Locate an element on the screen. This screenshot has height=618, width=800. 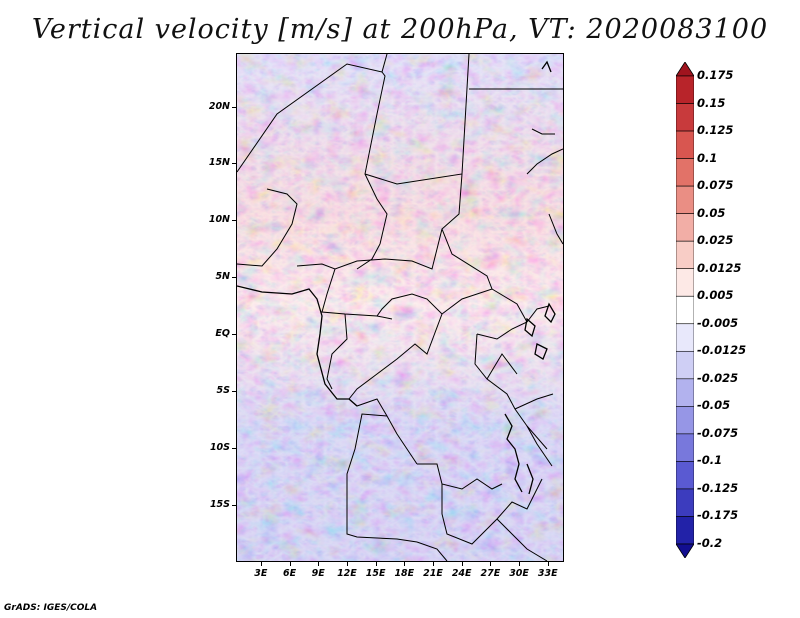
colorbar-level-label: -0.075 is located at coordinates (718, 432).